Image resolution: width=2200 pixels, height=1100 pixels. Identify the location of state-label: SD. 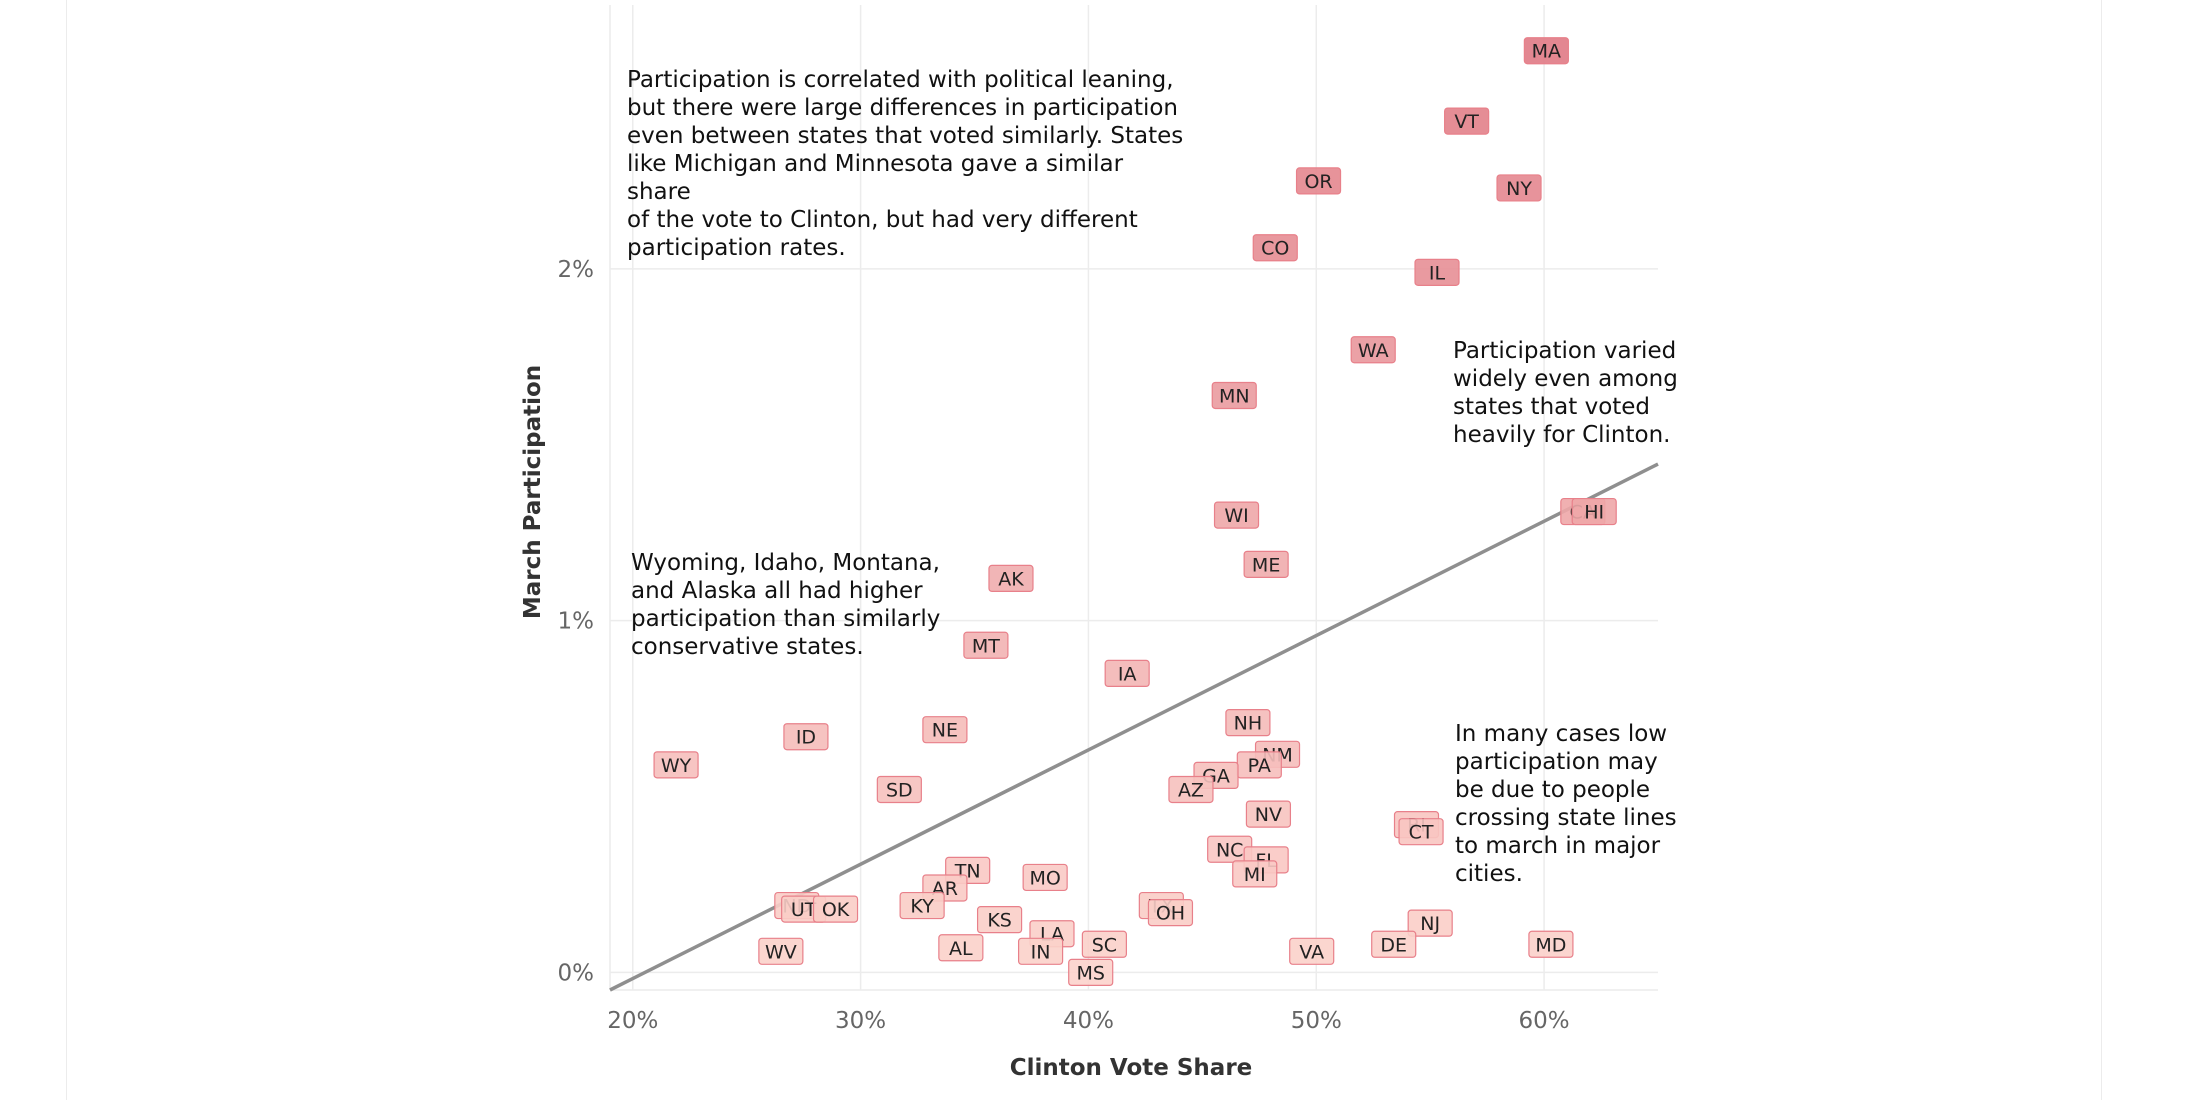
(899, 790).